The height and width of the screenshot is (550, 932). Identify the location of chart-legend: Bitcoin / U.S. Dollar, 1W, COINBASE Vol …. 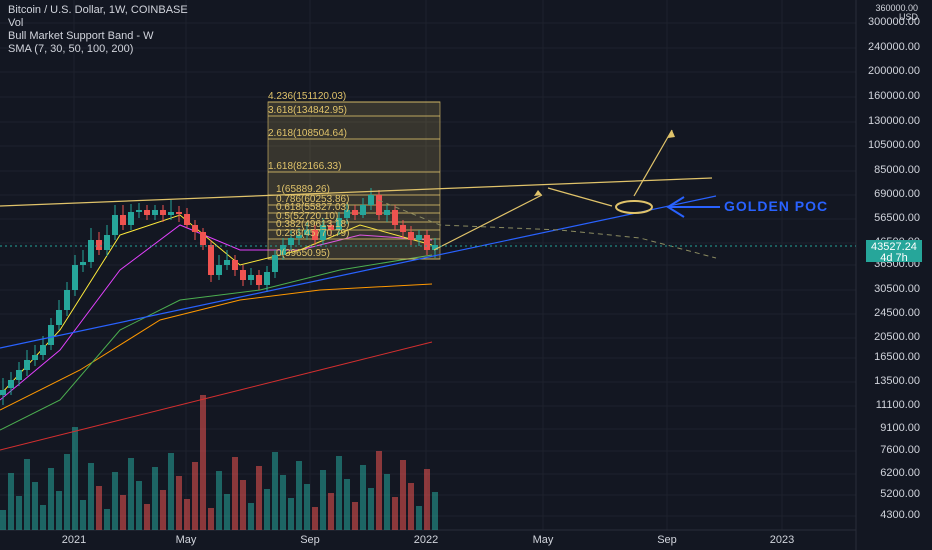
(98, 30).